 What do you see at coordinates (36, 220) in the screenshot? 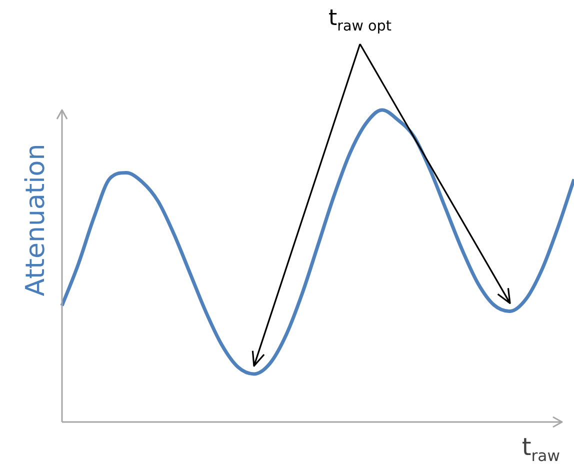
I see `y-axis-title: Attenuation` at bounding box center [36, 220].